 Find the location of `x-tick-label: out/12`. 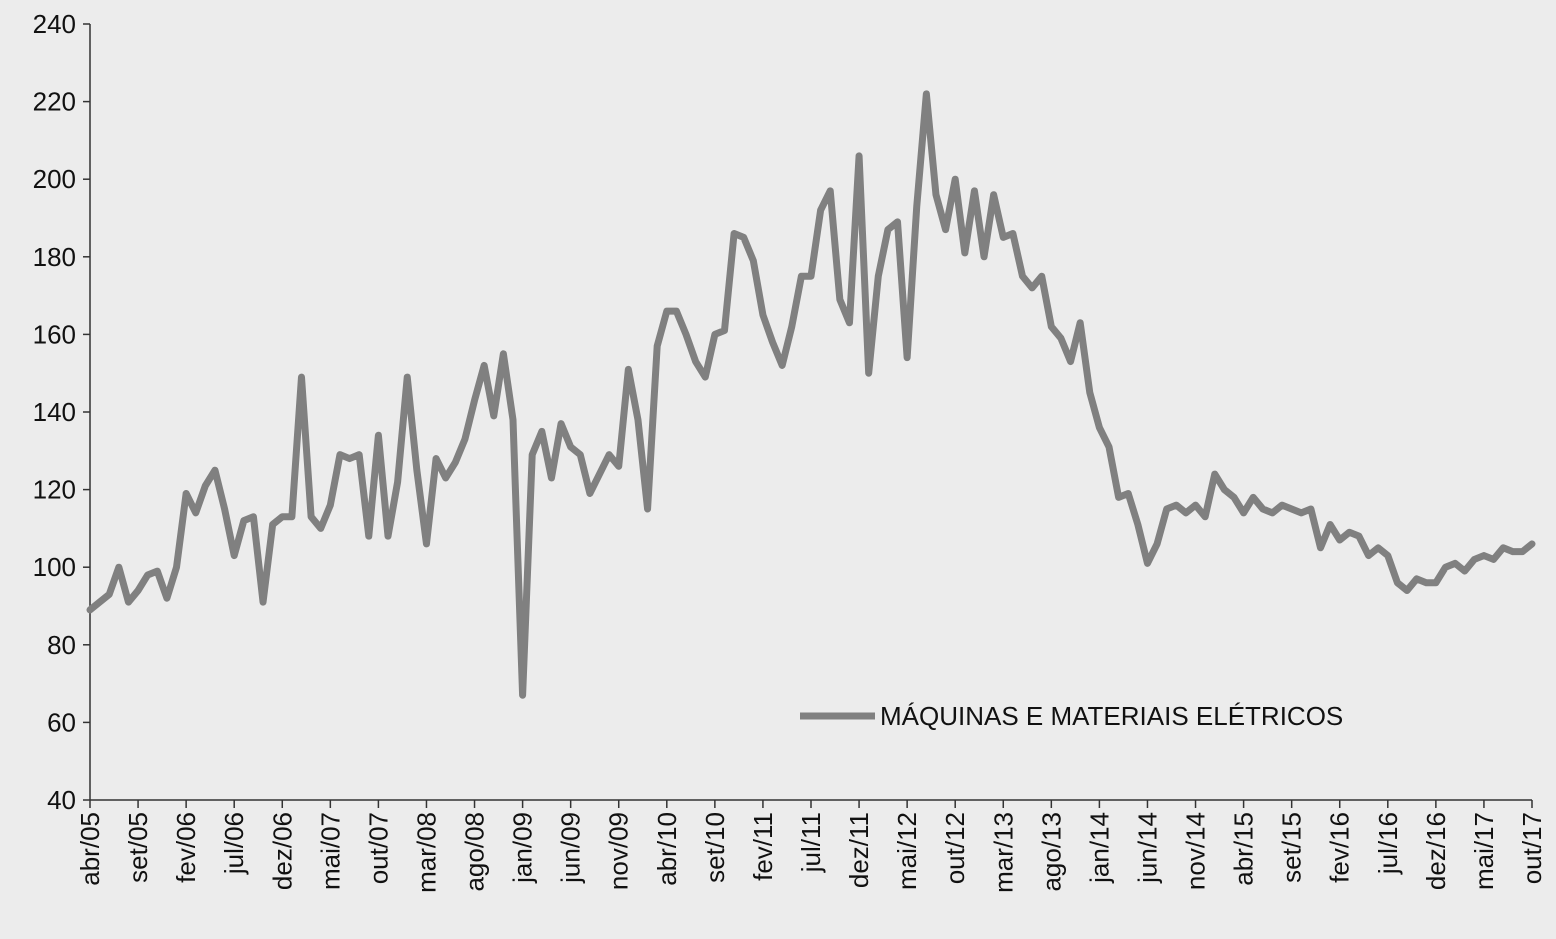

x-tick-label: out/12 is located at coordinates (955, 848).